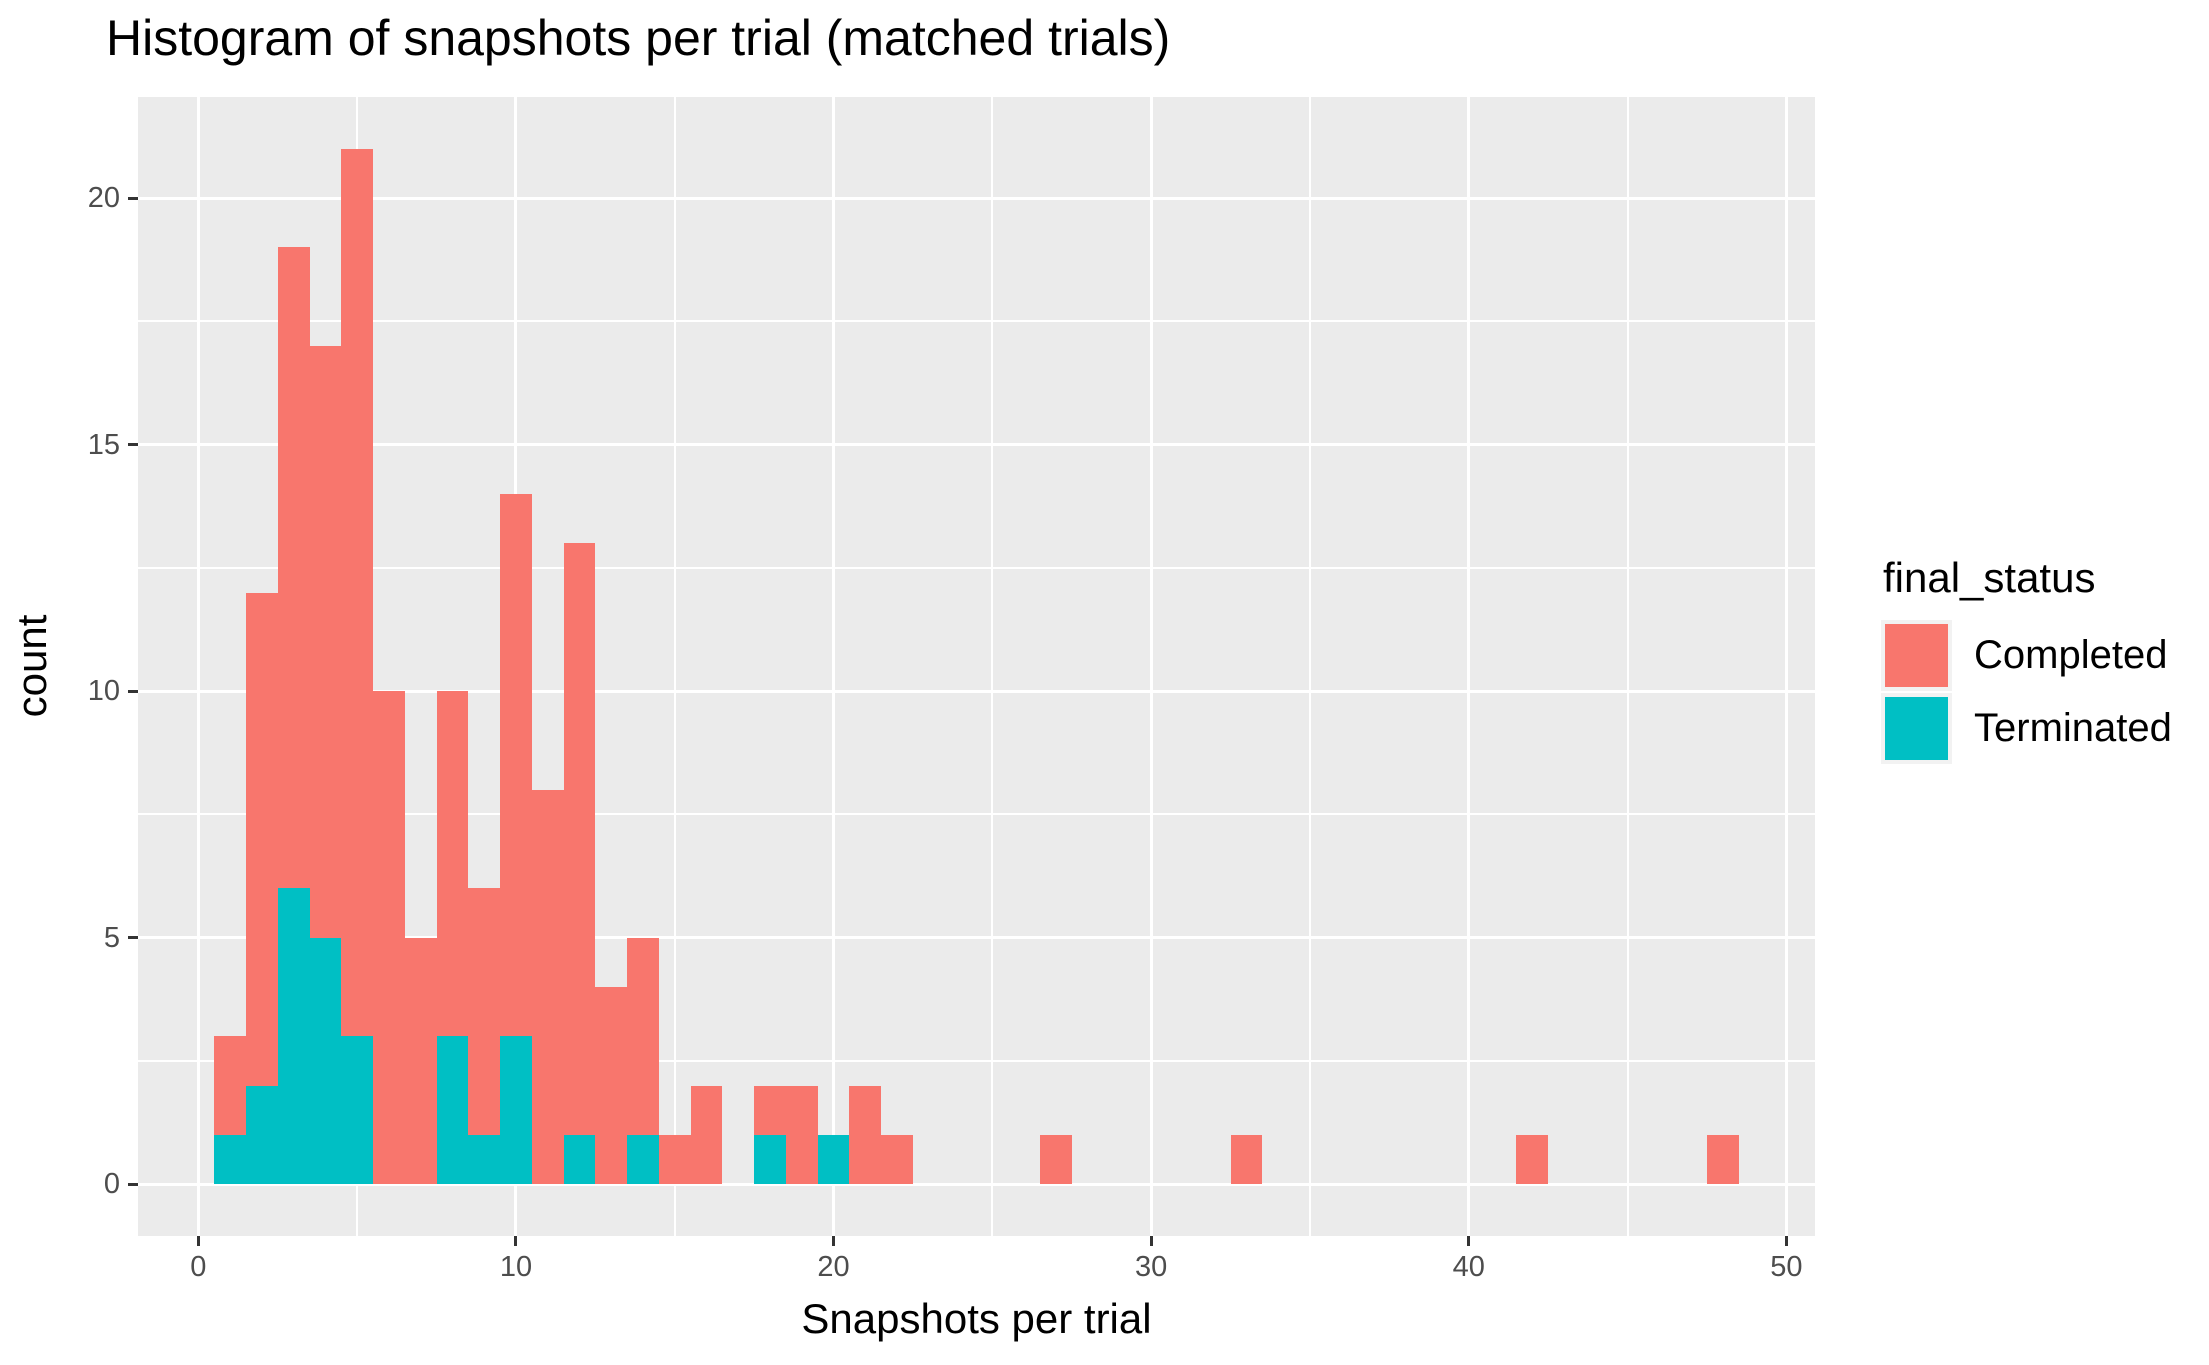 The width and height of the screenshot is (2209, 1365). What do you see at coordinates (976, 1318) in the screenshot?
I see `x-axis-title: Snapshots per trial` at bounding box center [976, 1318].